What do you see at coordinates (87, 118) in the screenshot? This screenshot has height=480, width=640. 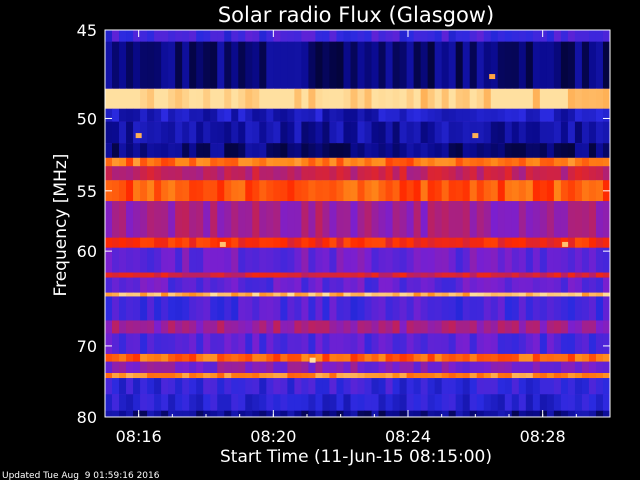 I see `y-tick-label: 50` at bounding box center [87, 118].